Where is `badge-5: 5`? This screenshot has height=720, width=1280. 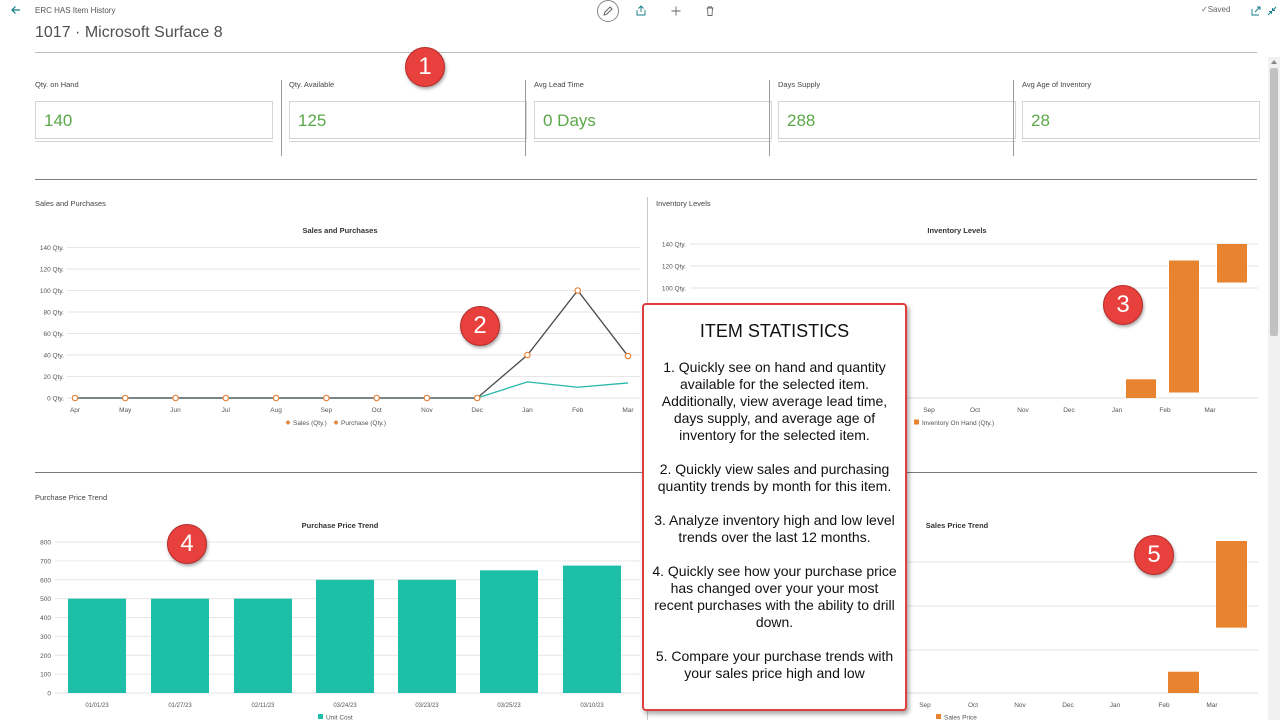
badge-5: 5 is located at coordinates (1154, 555).